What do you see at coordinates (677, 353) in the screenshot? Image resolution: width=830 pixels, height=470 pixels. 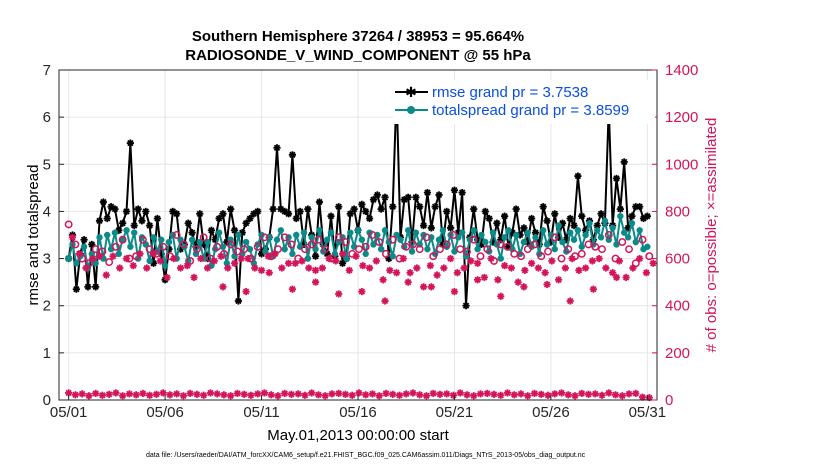 I see `y-right-tick-label: 200` at bounding box center [677, 353].